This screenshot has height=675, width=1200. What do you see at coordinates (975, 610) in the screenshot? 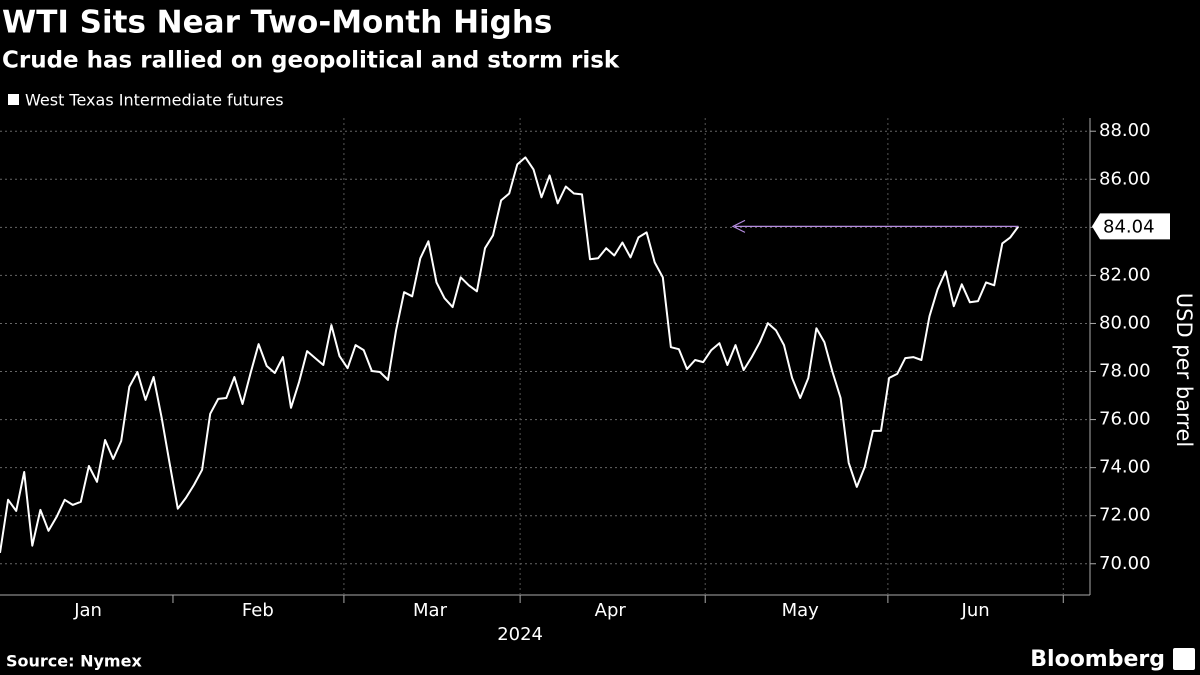
I see `x-tick-label: Jun` at bounding box center [975, 610].